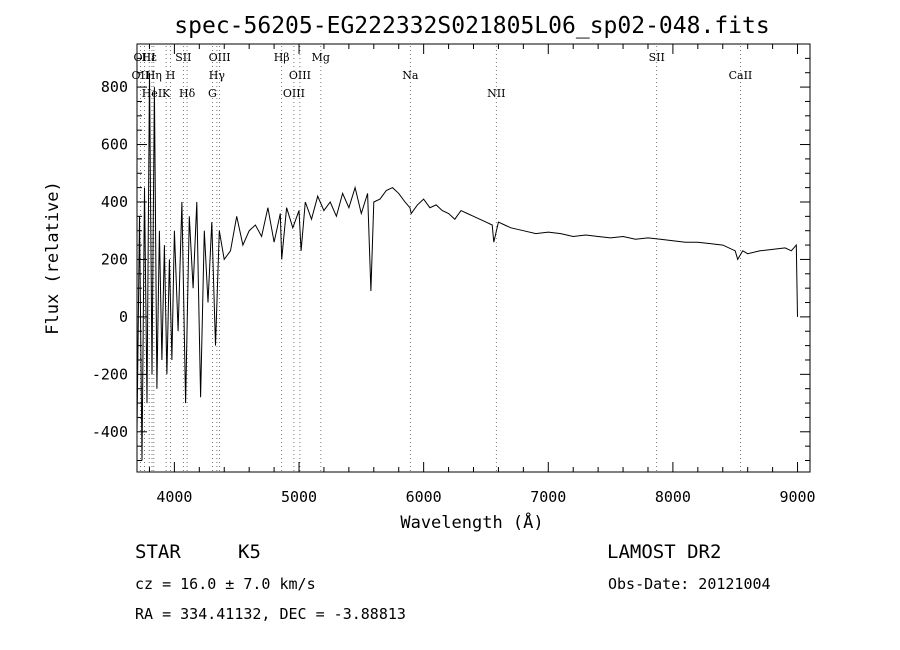  What do you see at coordinates (152, 93) in the screenshot?
I see `spectral-line-label: HeI` at bounding box center [152, 93].